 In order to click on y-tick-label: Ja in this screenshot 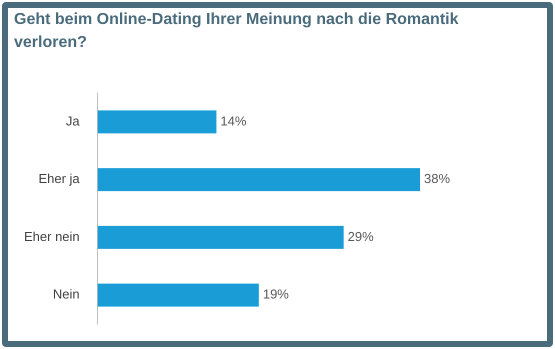, I will do `click(73, 120)`.